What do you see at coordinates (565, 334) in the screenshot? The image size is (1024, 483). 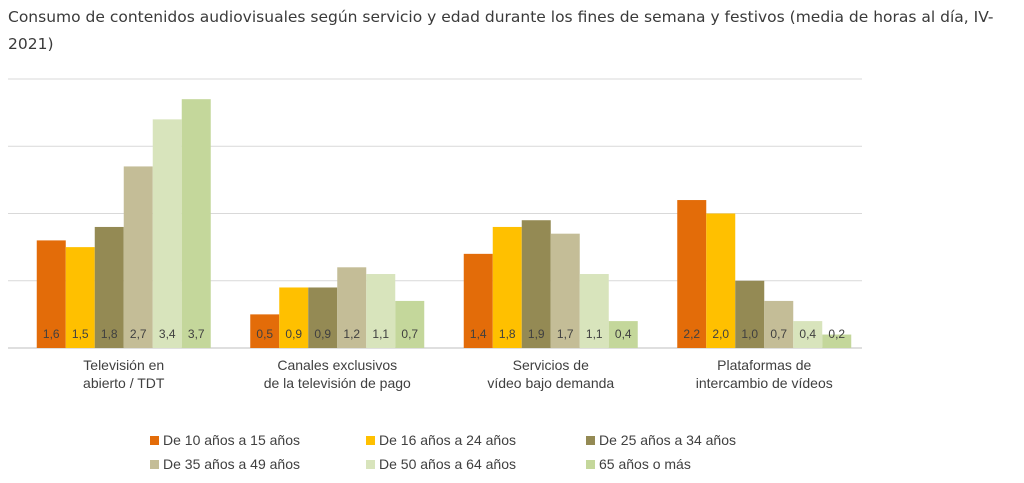 I see `data-label: 1,7` at bounding box center [565, 334].